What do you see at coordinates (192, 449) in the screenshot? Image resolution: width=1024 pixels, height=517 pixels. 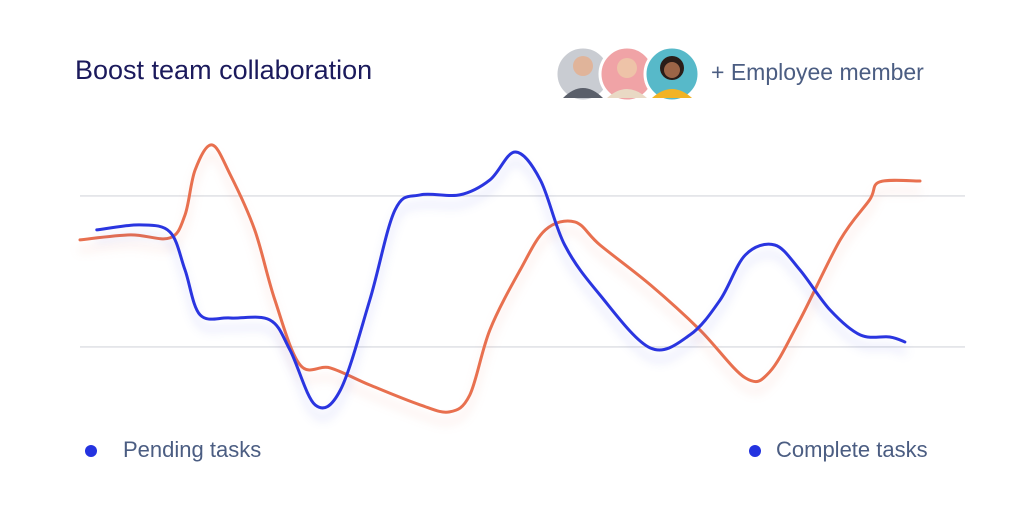 I see `legend-label: Pending tasks` at bounding box center [192, 449].